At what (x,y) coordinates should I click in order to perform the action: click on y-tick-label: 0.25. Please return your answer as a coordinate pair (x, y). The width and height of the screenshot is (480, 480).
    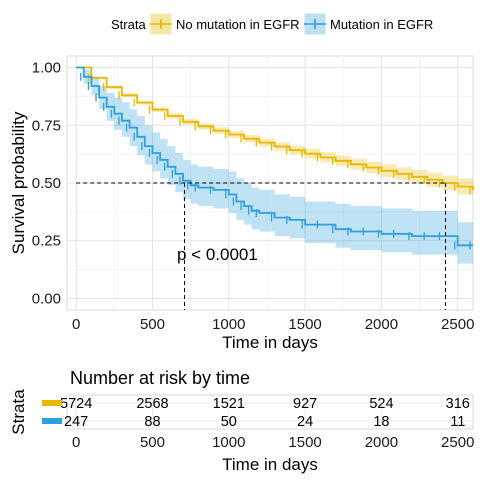
    Looking at the image, I should click on (46, 241).